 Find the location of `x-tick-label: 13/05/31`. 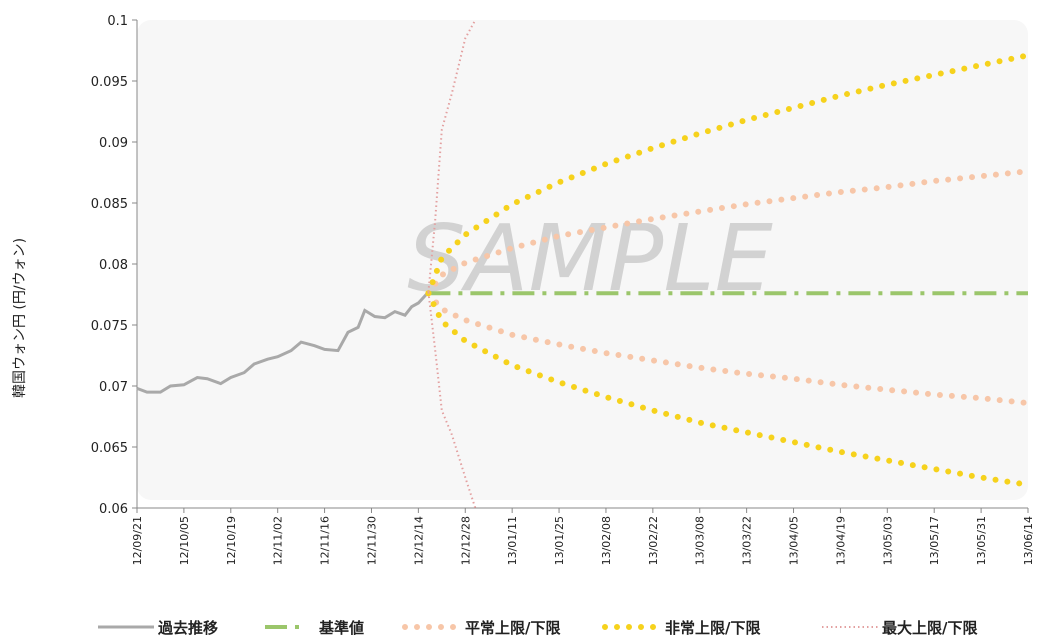

x-tick-label: 13/05/31 is located at coordinates (981, 540).